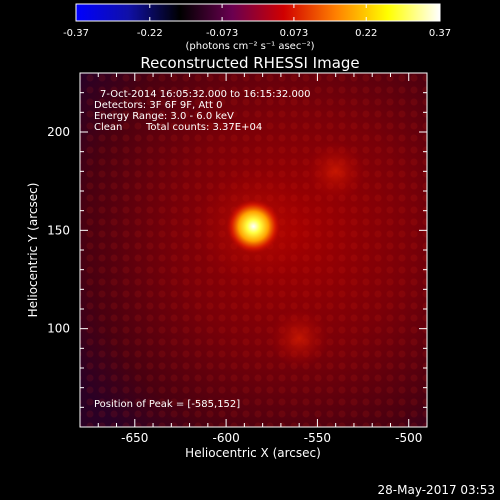 The width and height of the screenshot is (500, 500). I want to click on y-tick-label: 200, so click(58, 132).